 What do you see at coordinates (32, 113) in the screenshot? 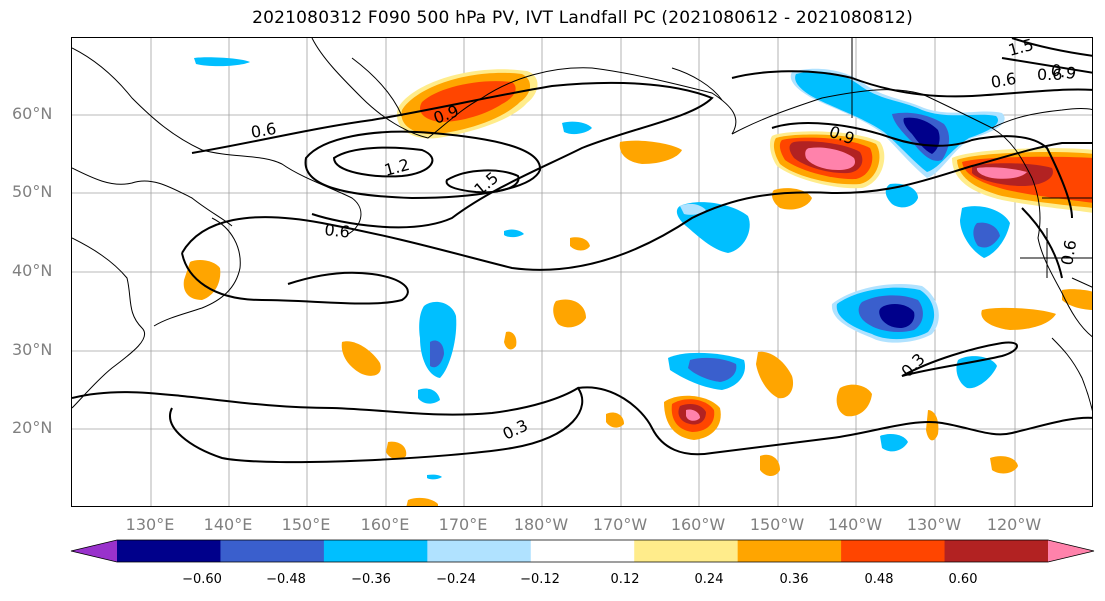
I see `lat-label-60: 60°N` at bounding box center [32, 113].